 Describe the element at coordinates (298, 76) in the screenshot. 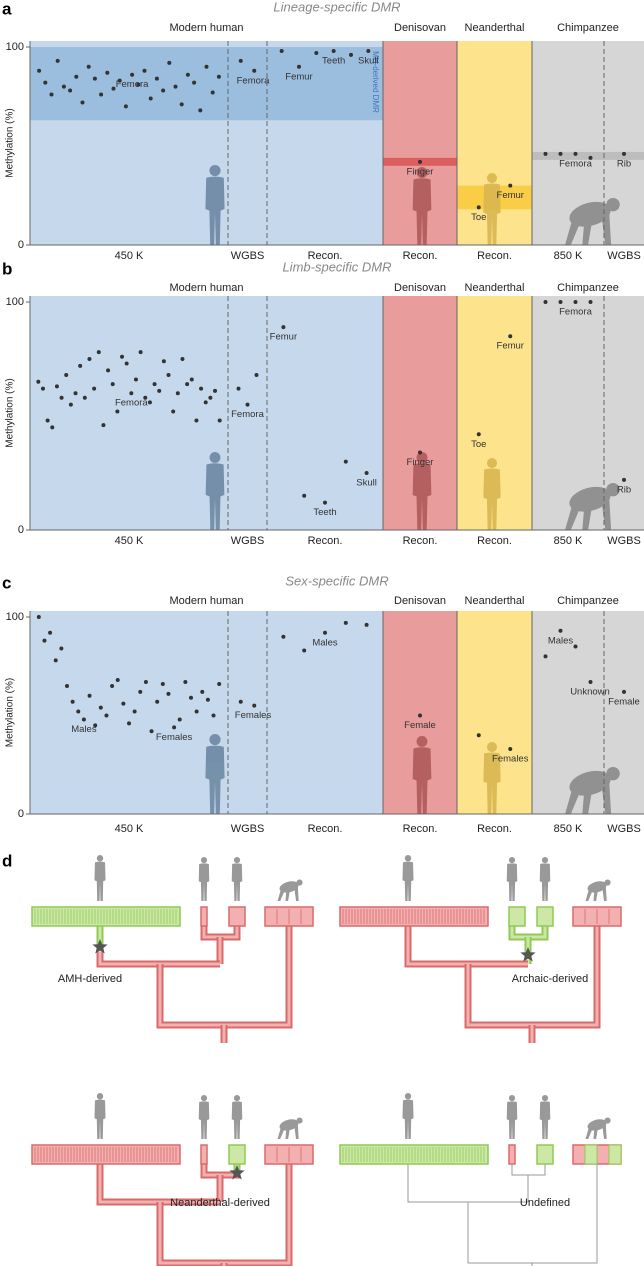

I see `annotation: Femur` at that location.